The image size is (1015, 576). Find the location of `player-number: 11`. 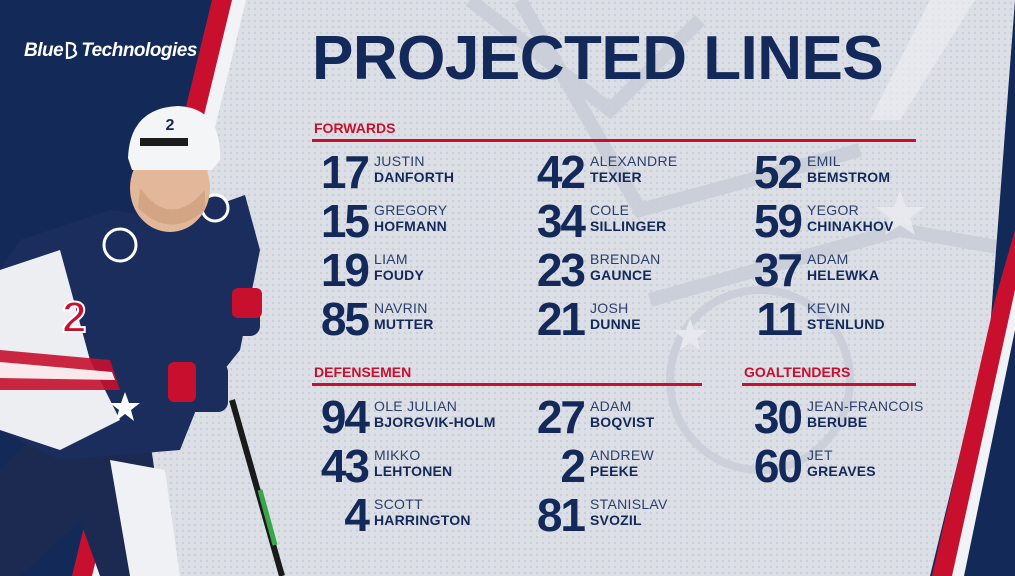

player-number: 11 is located at coordinates (779, 319).